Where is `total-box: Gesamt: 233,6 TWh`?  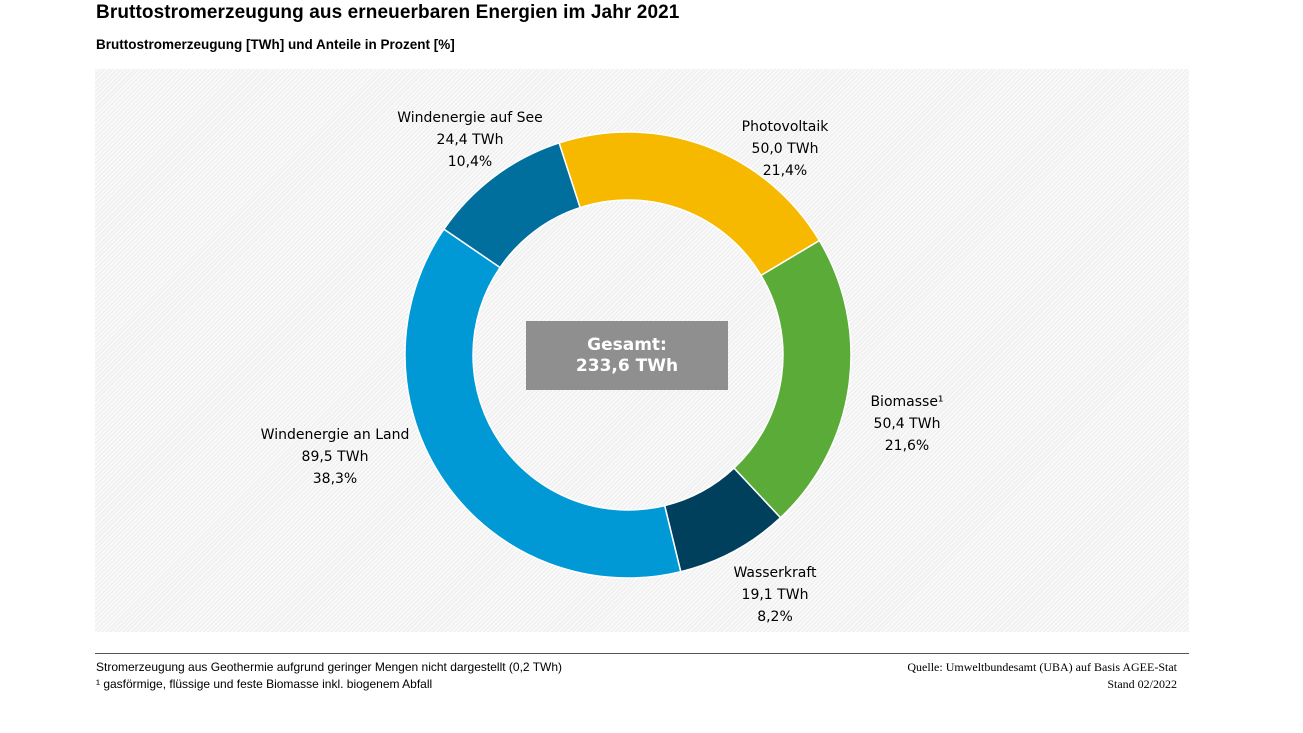
total-box: Gesamt: 233,6 TWh is located at coordinates (627, 355).